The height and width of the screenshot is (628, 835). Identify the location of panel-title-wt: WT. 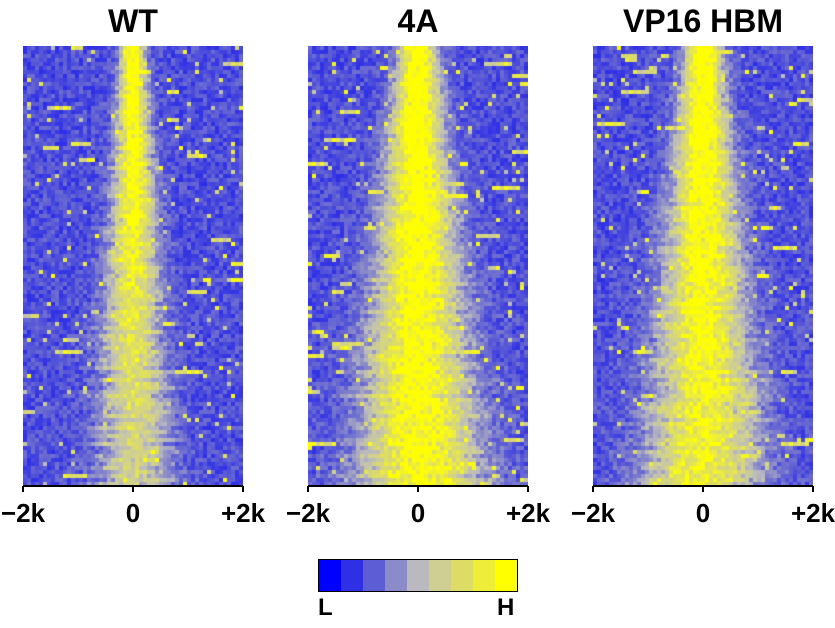
(133, 21).